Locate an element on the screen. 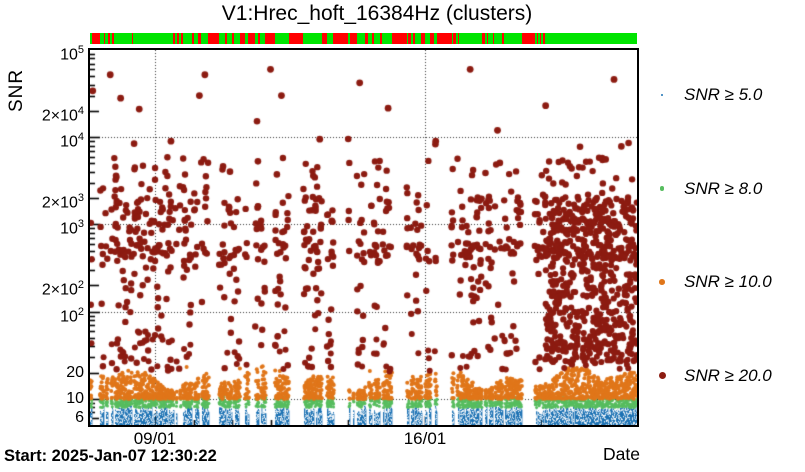 The height and width of the screenshot is (472, 805). y-tick-label: 20 is located at coordinates (75, 372).